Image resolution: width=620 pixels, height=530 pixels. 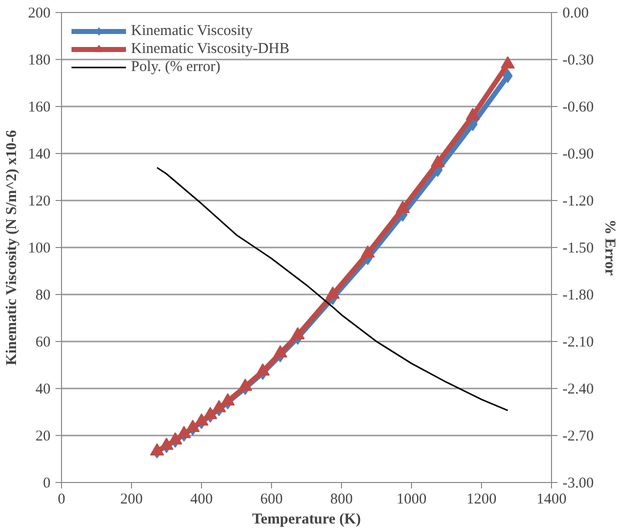 I want to click on y2-tick-label: -2.70, so click(x=578, y=436).